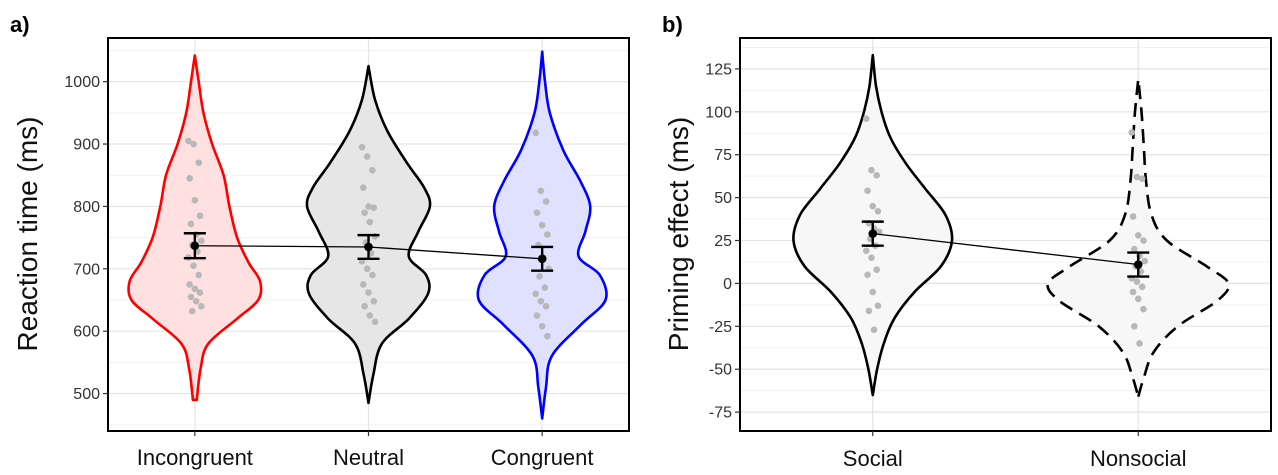 Image resolution: width=1278 pixels, height=475 pixels. I want to click on b-x-tick-label-social: Social, so click(873, 458).